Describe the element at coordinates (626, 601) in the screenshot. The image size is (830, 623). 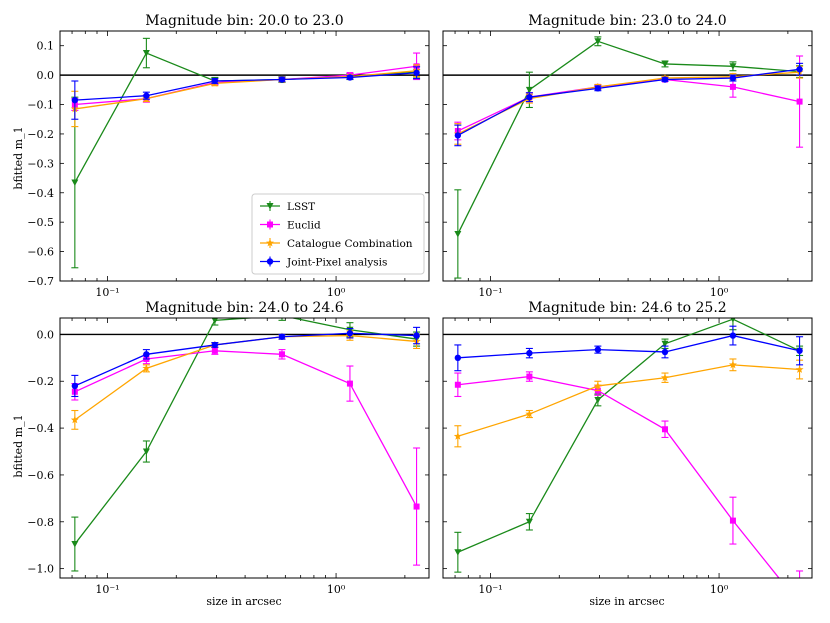
I see `xlabel-right: size in arcsec` at that location.